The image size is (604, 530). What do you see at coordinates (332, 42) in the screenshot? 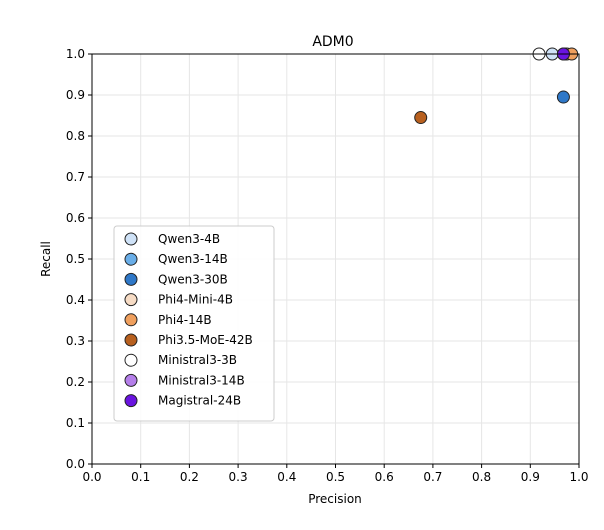
I see `chart-title: ADM0` at bounding box center [332, 42].